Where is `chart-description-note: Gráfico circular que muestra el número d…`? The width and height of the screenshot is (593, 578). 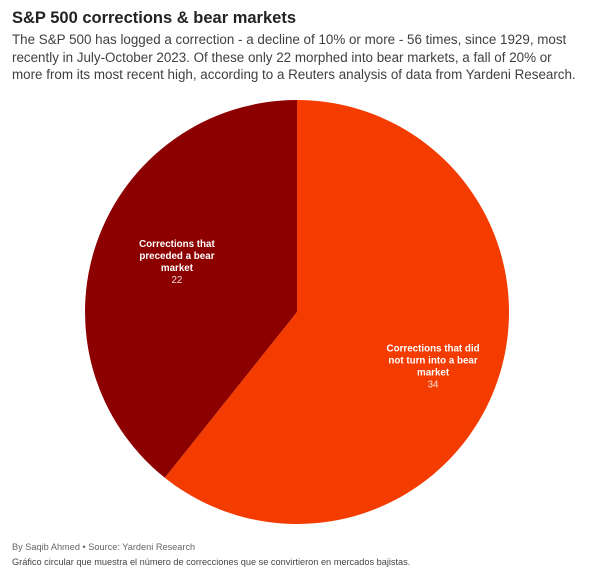
chart-description-note: Gráfico circular que muestra el número d… is located at coordinates (211, 562).